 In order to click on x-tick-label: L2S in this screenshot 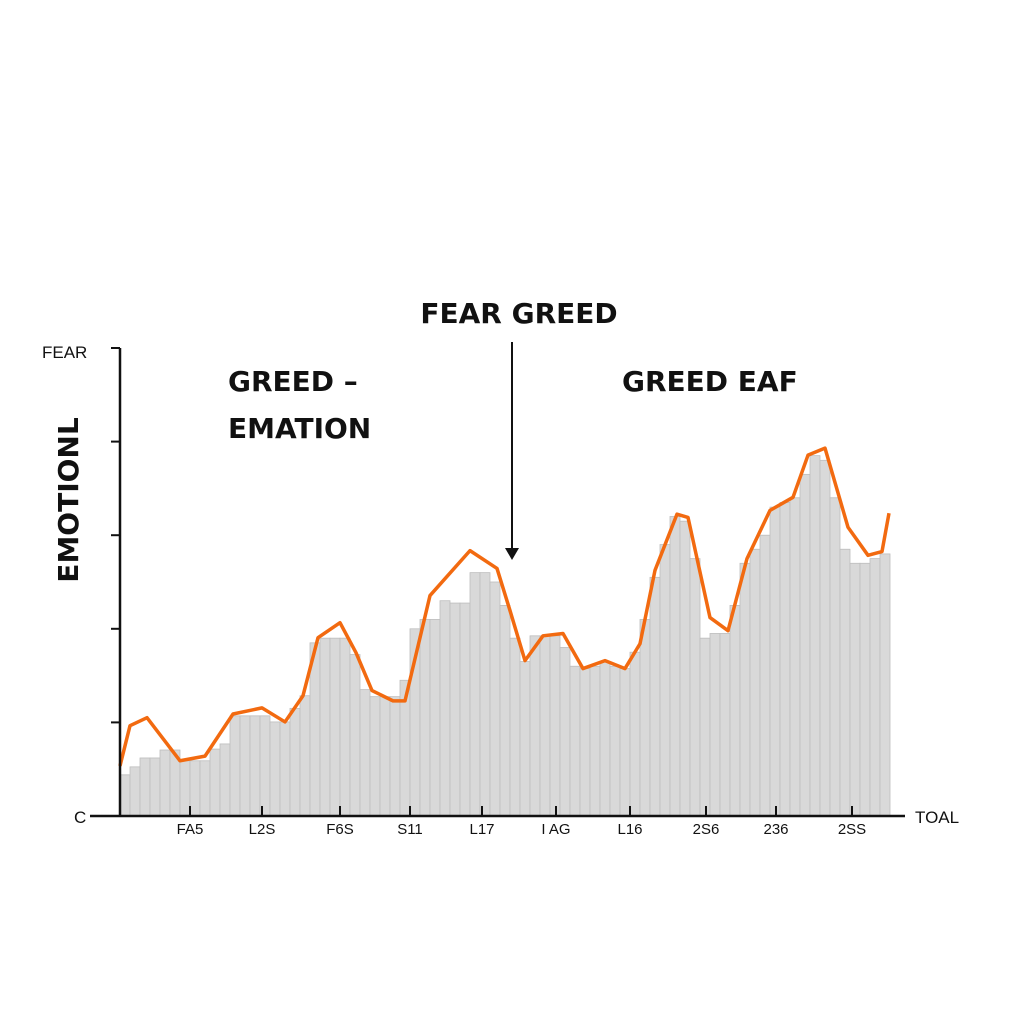, I will do `click(262, 829)`.